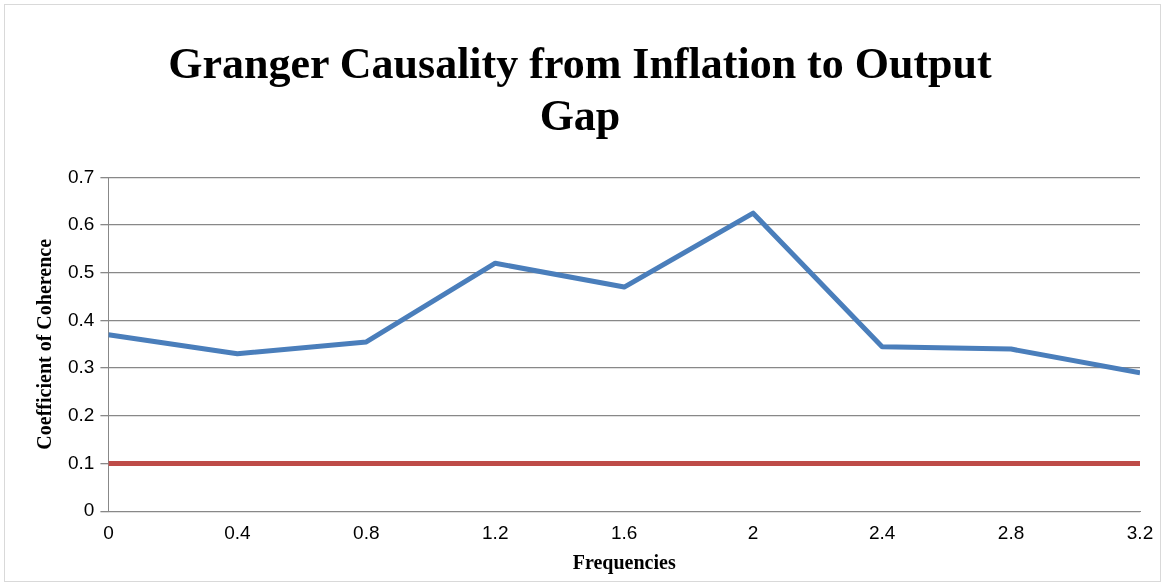 This screenshot has width=1167, height=588. I want to click on y-tick-label: 0.5, so click(81, 272).